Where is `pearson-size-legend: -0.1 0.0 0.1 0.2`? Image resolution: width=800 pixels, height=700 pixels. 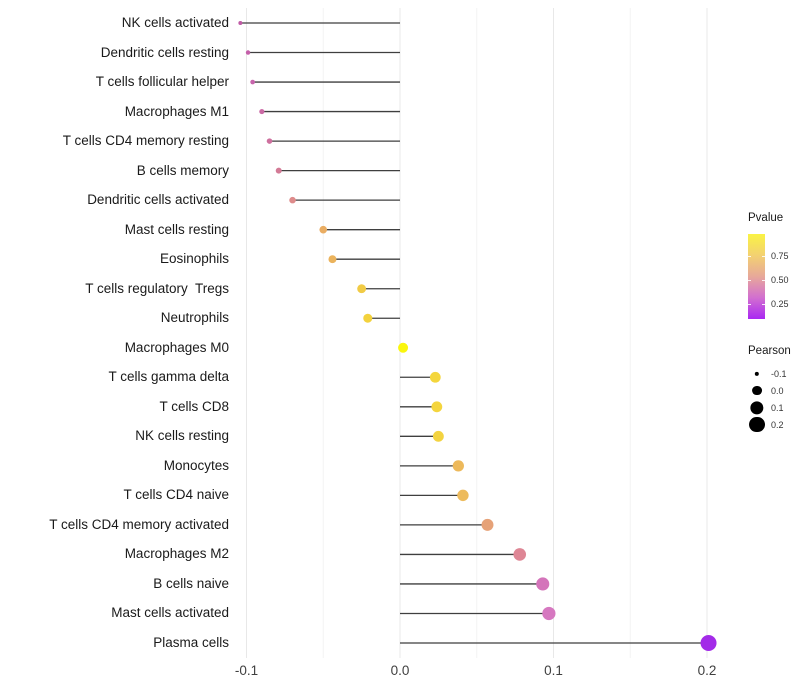
pearson-size-legend: -0.1 0.0 0.1 0.2 is located at coordinates (770, 399).